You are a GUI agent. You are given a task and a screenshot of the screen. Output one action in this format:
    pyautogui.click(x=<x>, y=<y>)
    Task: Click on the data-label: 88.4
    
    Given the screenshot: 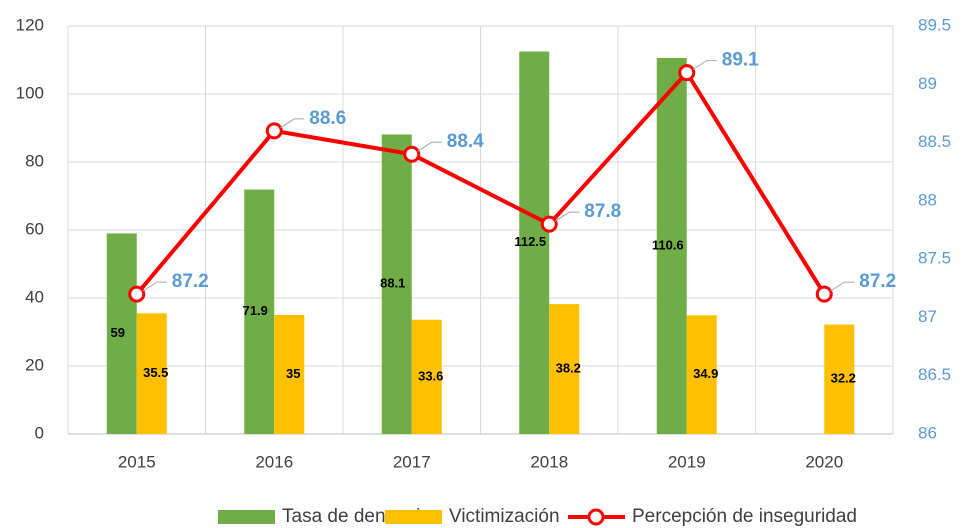 What is the action you would take?
    pyautogui.click(x=465, y=141)
    